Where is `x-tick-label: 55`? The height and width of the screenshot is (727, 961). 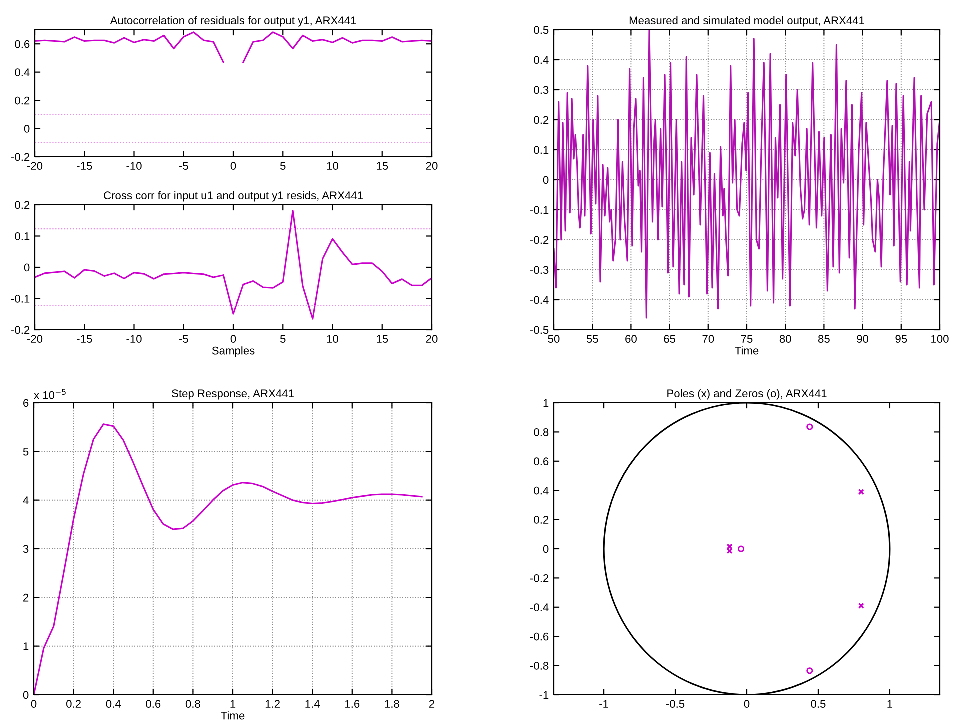 x-tick-label: 55 is located at coordinates (592, 339).